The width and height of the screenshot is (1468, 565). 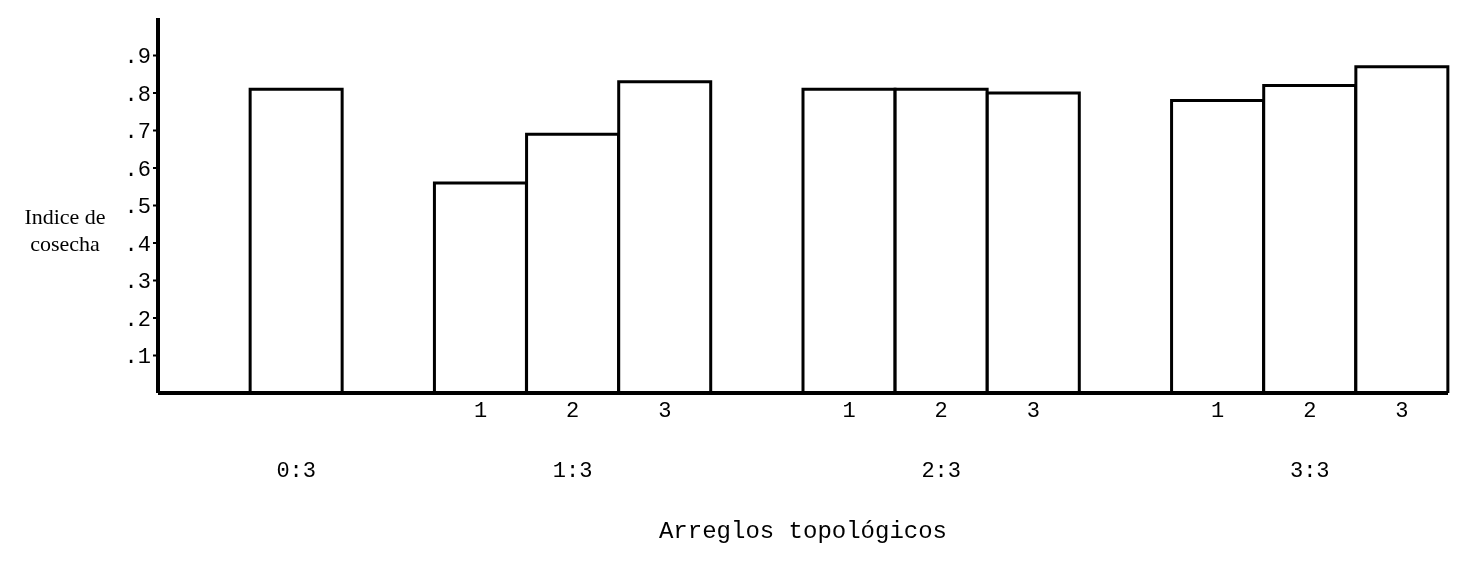 I want to click on y-tick-label: .1, so click(x=137, y=358).